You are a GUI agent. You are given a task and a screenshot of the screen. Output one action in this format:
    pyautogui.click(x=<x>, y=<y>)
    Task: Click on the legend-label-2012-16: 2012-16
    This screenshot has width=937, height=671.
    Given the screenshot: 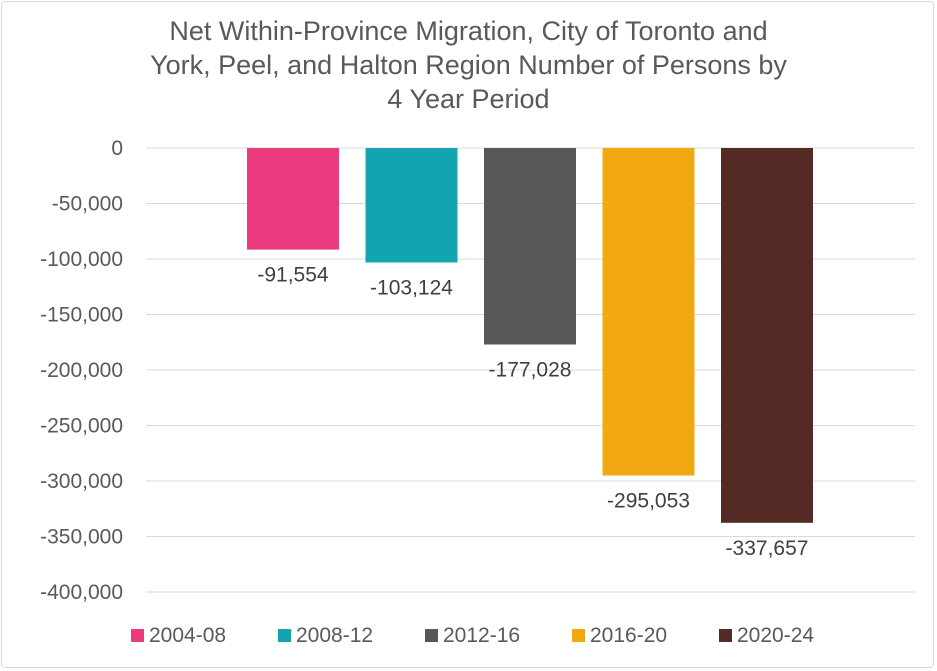 What is the action you would take?
    pyautogui.click(x=481, y=635)
    